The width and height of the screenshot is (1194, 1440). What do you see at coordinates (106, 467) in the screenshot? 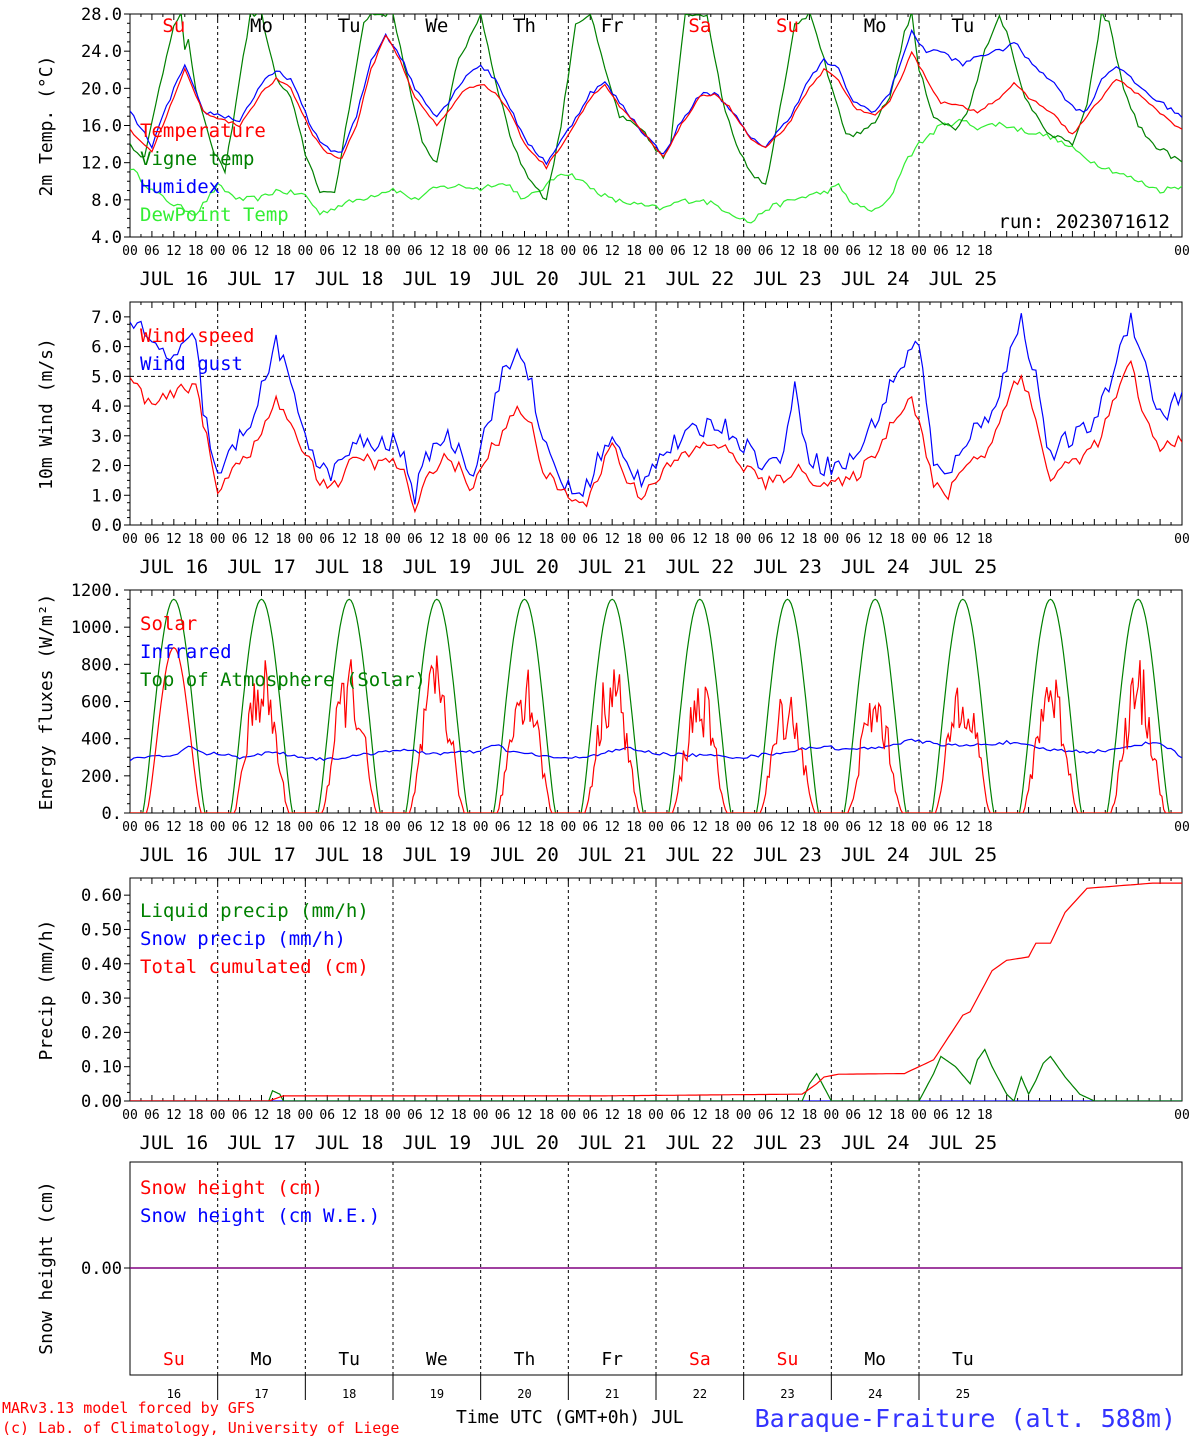
I see `y-tick-label: 2.0` at bounding box center [106, 467].